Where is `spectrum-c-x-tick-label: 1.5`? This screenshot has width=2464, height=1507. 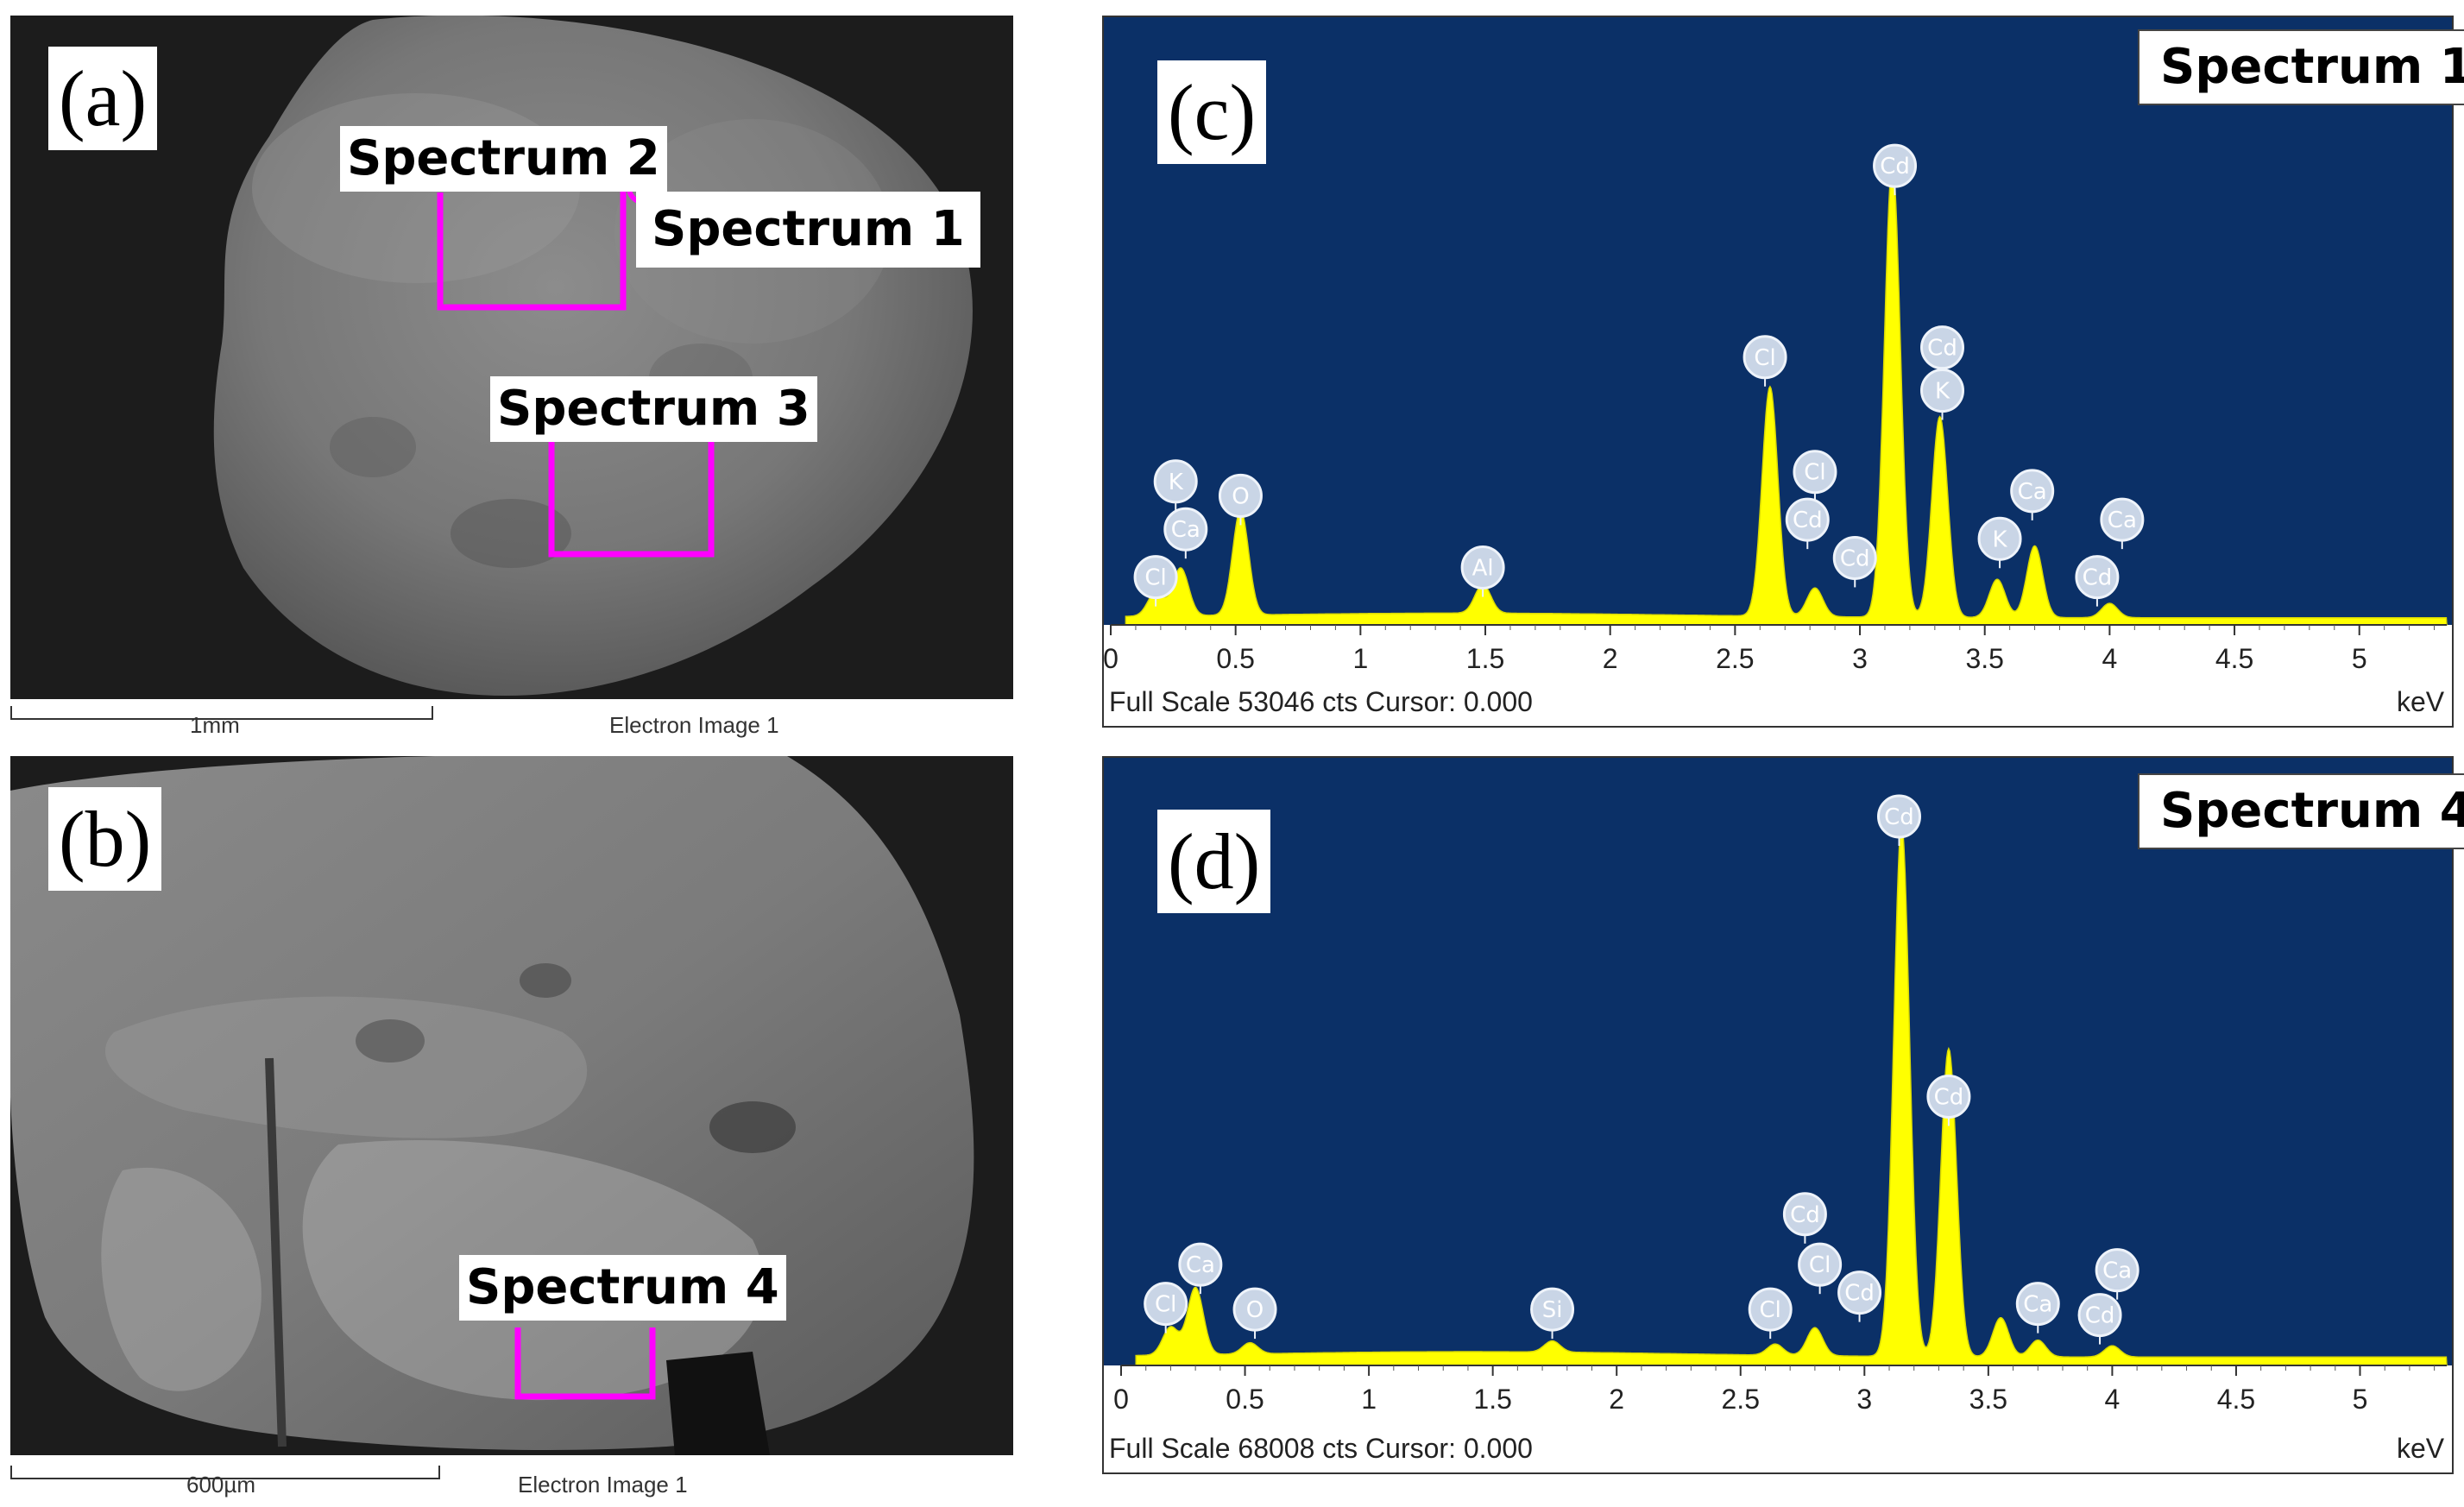 spectrum-c-x-tick-label: 1.5 is located at coordinates (1485, 659).